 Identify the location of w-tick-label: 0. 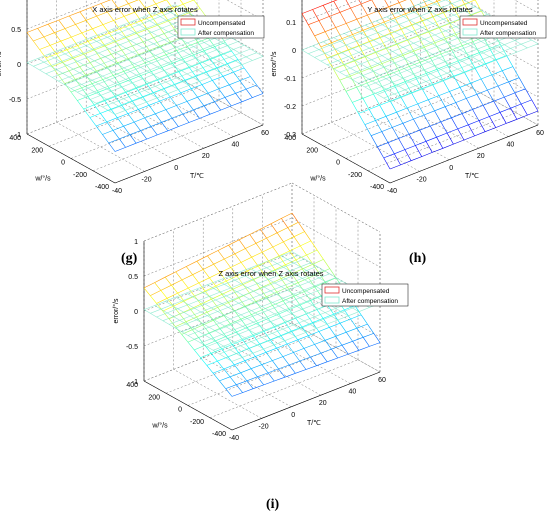
(180, 410).